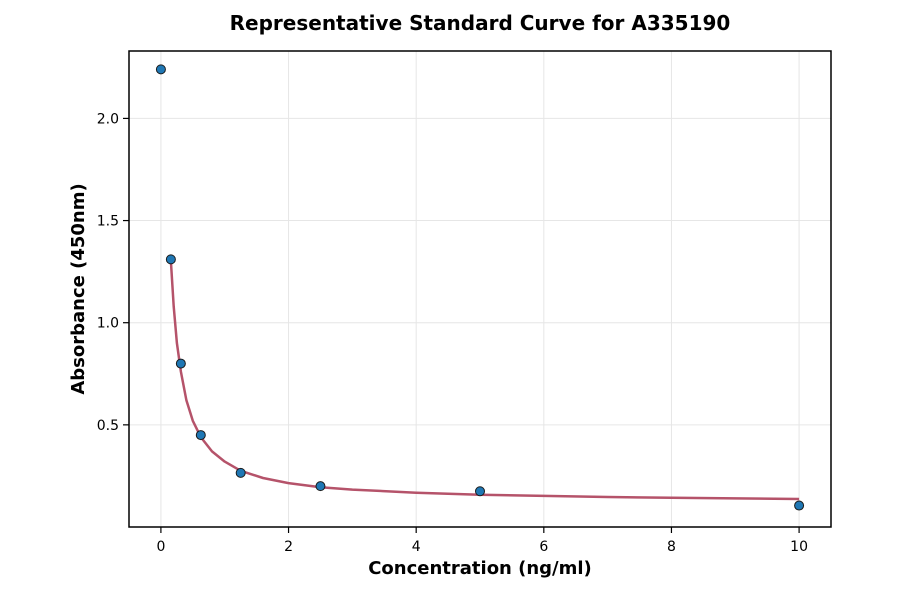 The height and width of the screenshot is (594, 900). Describe the element at coordinates (108, 426) in the screenshot. I see `y-tick-label: 0.5` at that location.